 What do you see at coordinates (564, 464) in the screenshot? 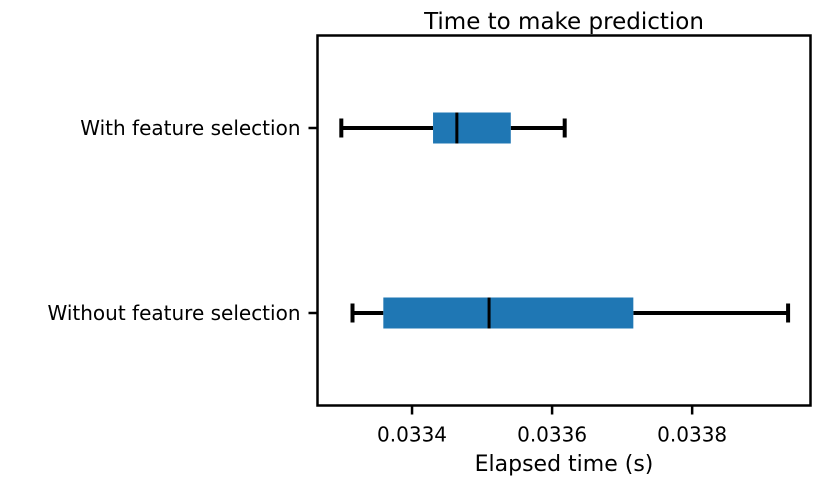
I see `x-axis-label: Elapsed time (s)` at bounding box center [564, 464].